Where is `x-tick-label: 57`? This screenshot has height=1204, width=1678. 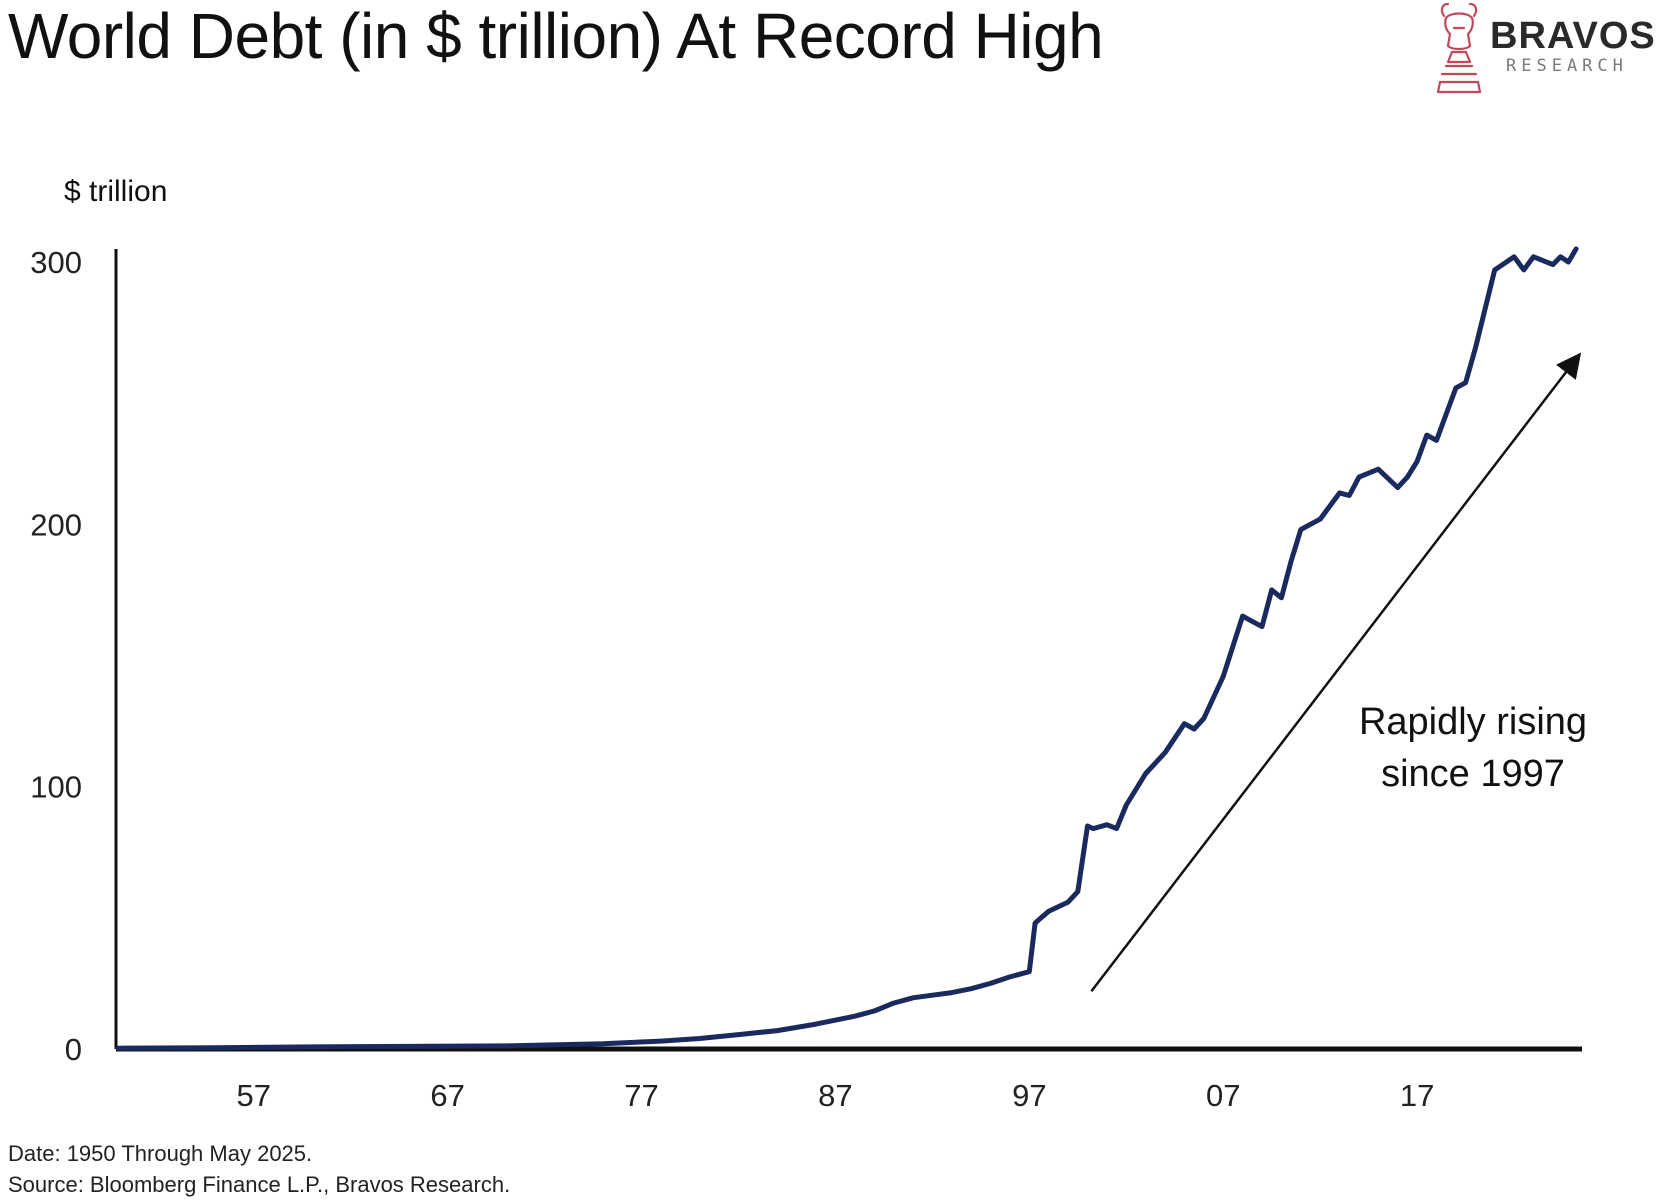
x-tick-label: 57 is located at coordinates (253, 1095).